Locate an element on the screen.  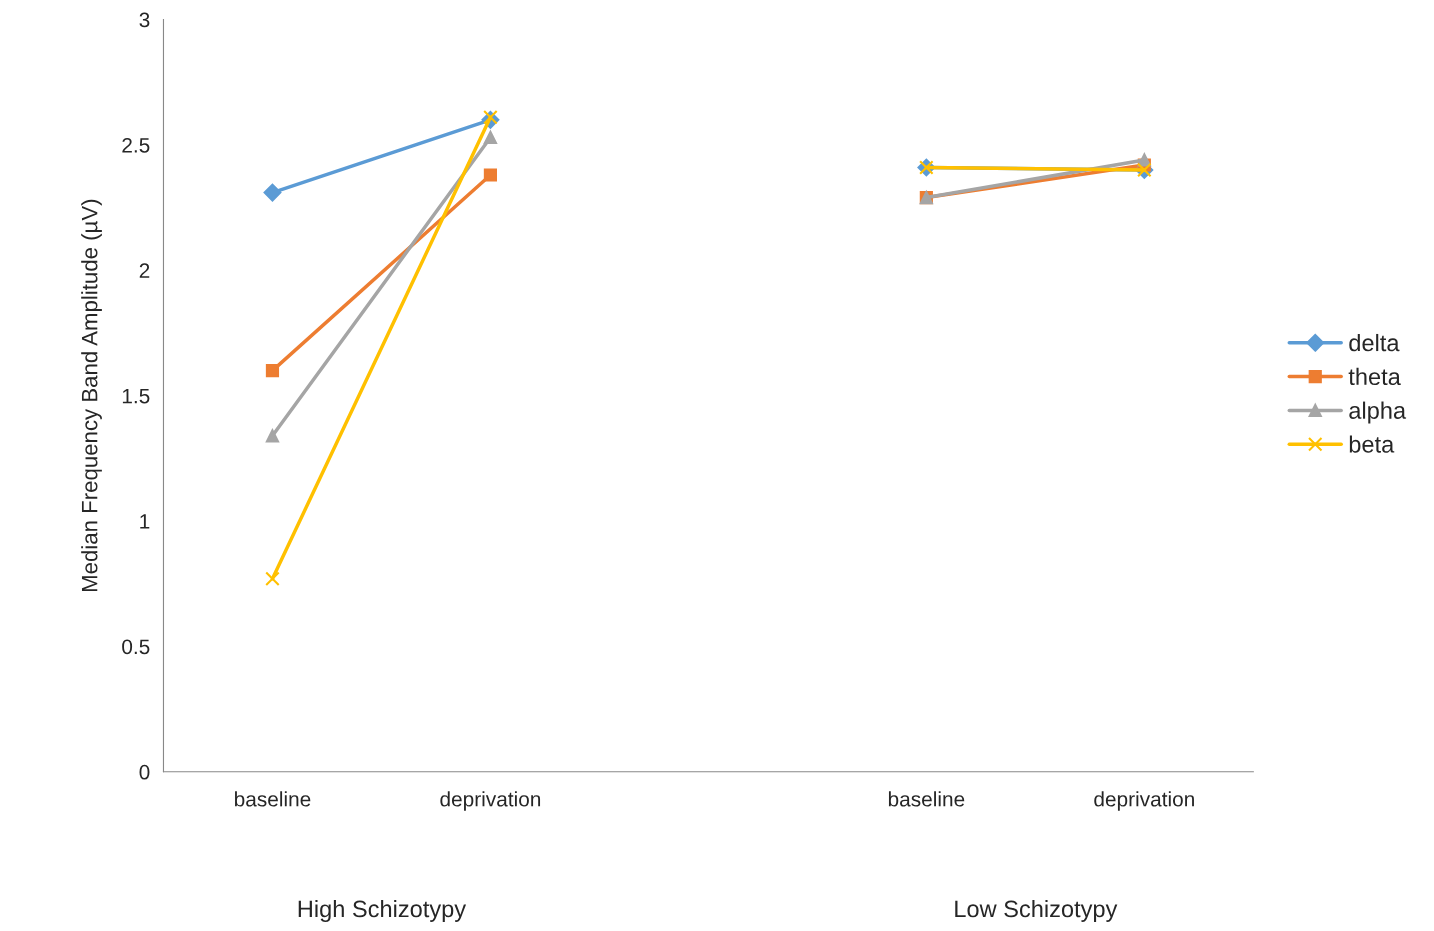
y-tick-label: 2 is located at coordinates (144, 270).